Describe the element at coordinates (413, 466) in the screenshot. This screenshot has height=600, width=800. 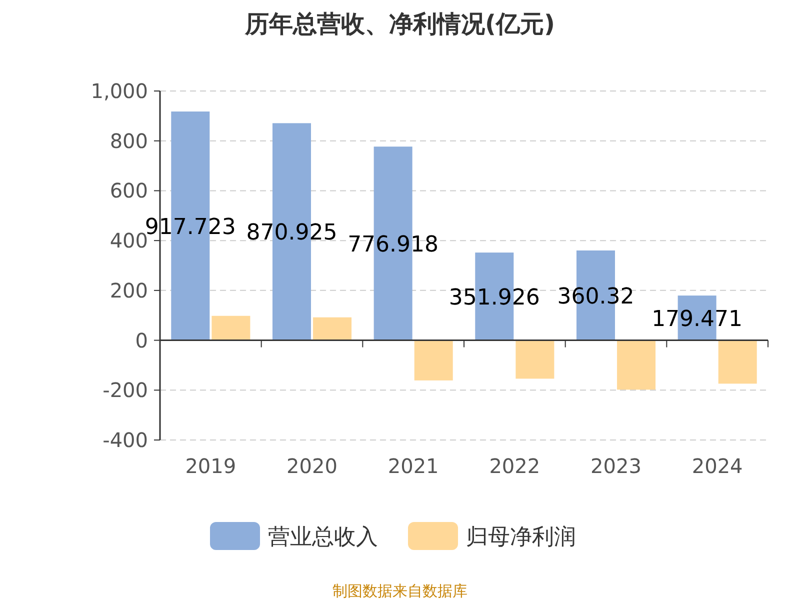
I see `x-tick-label: 2021` at that location.